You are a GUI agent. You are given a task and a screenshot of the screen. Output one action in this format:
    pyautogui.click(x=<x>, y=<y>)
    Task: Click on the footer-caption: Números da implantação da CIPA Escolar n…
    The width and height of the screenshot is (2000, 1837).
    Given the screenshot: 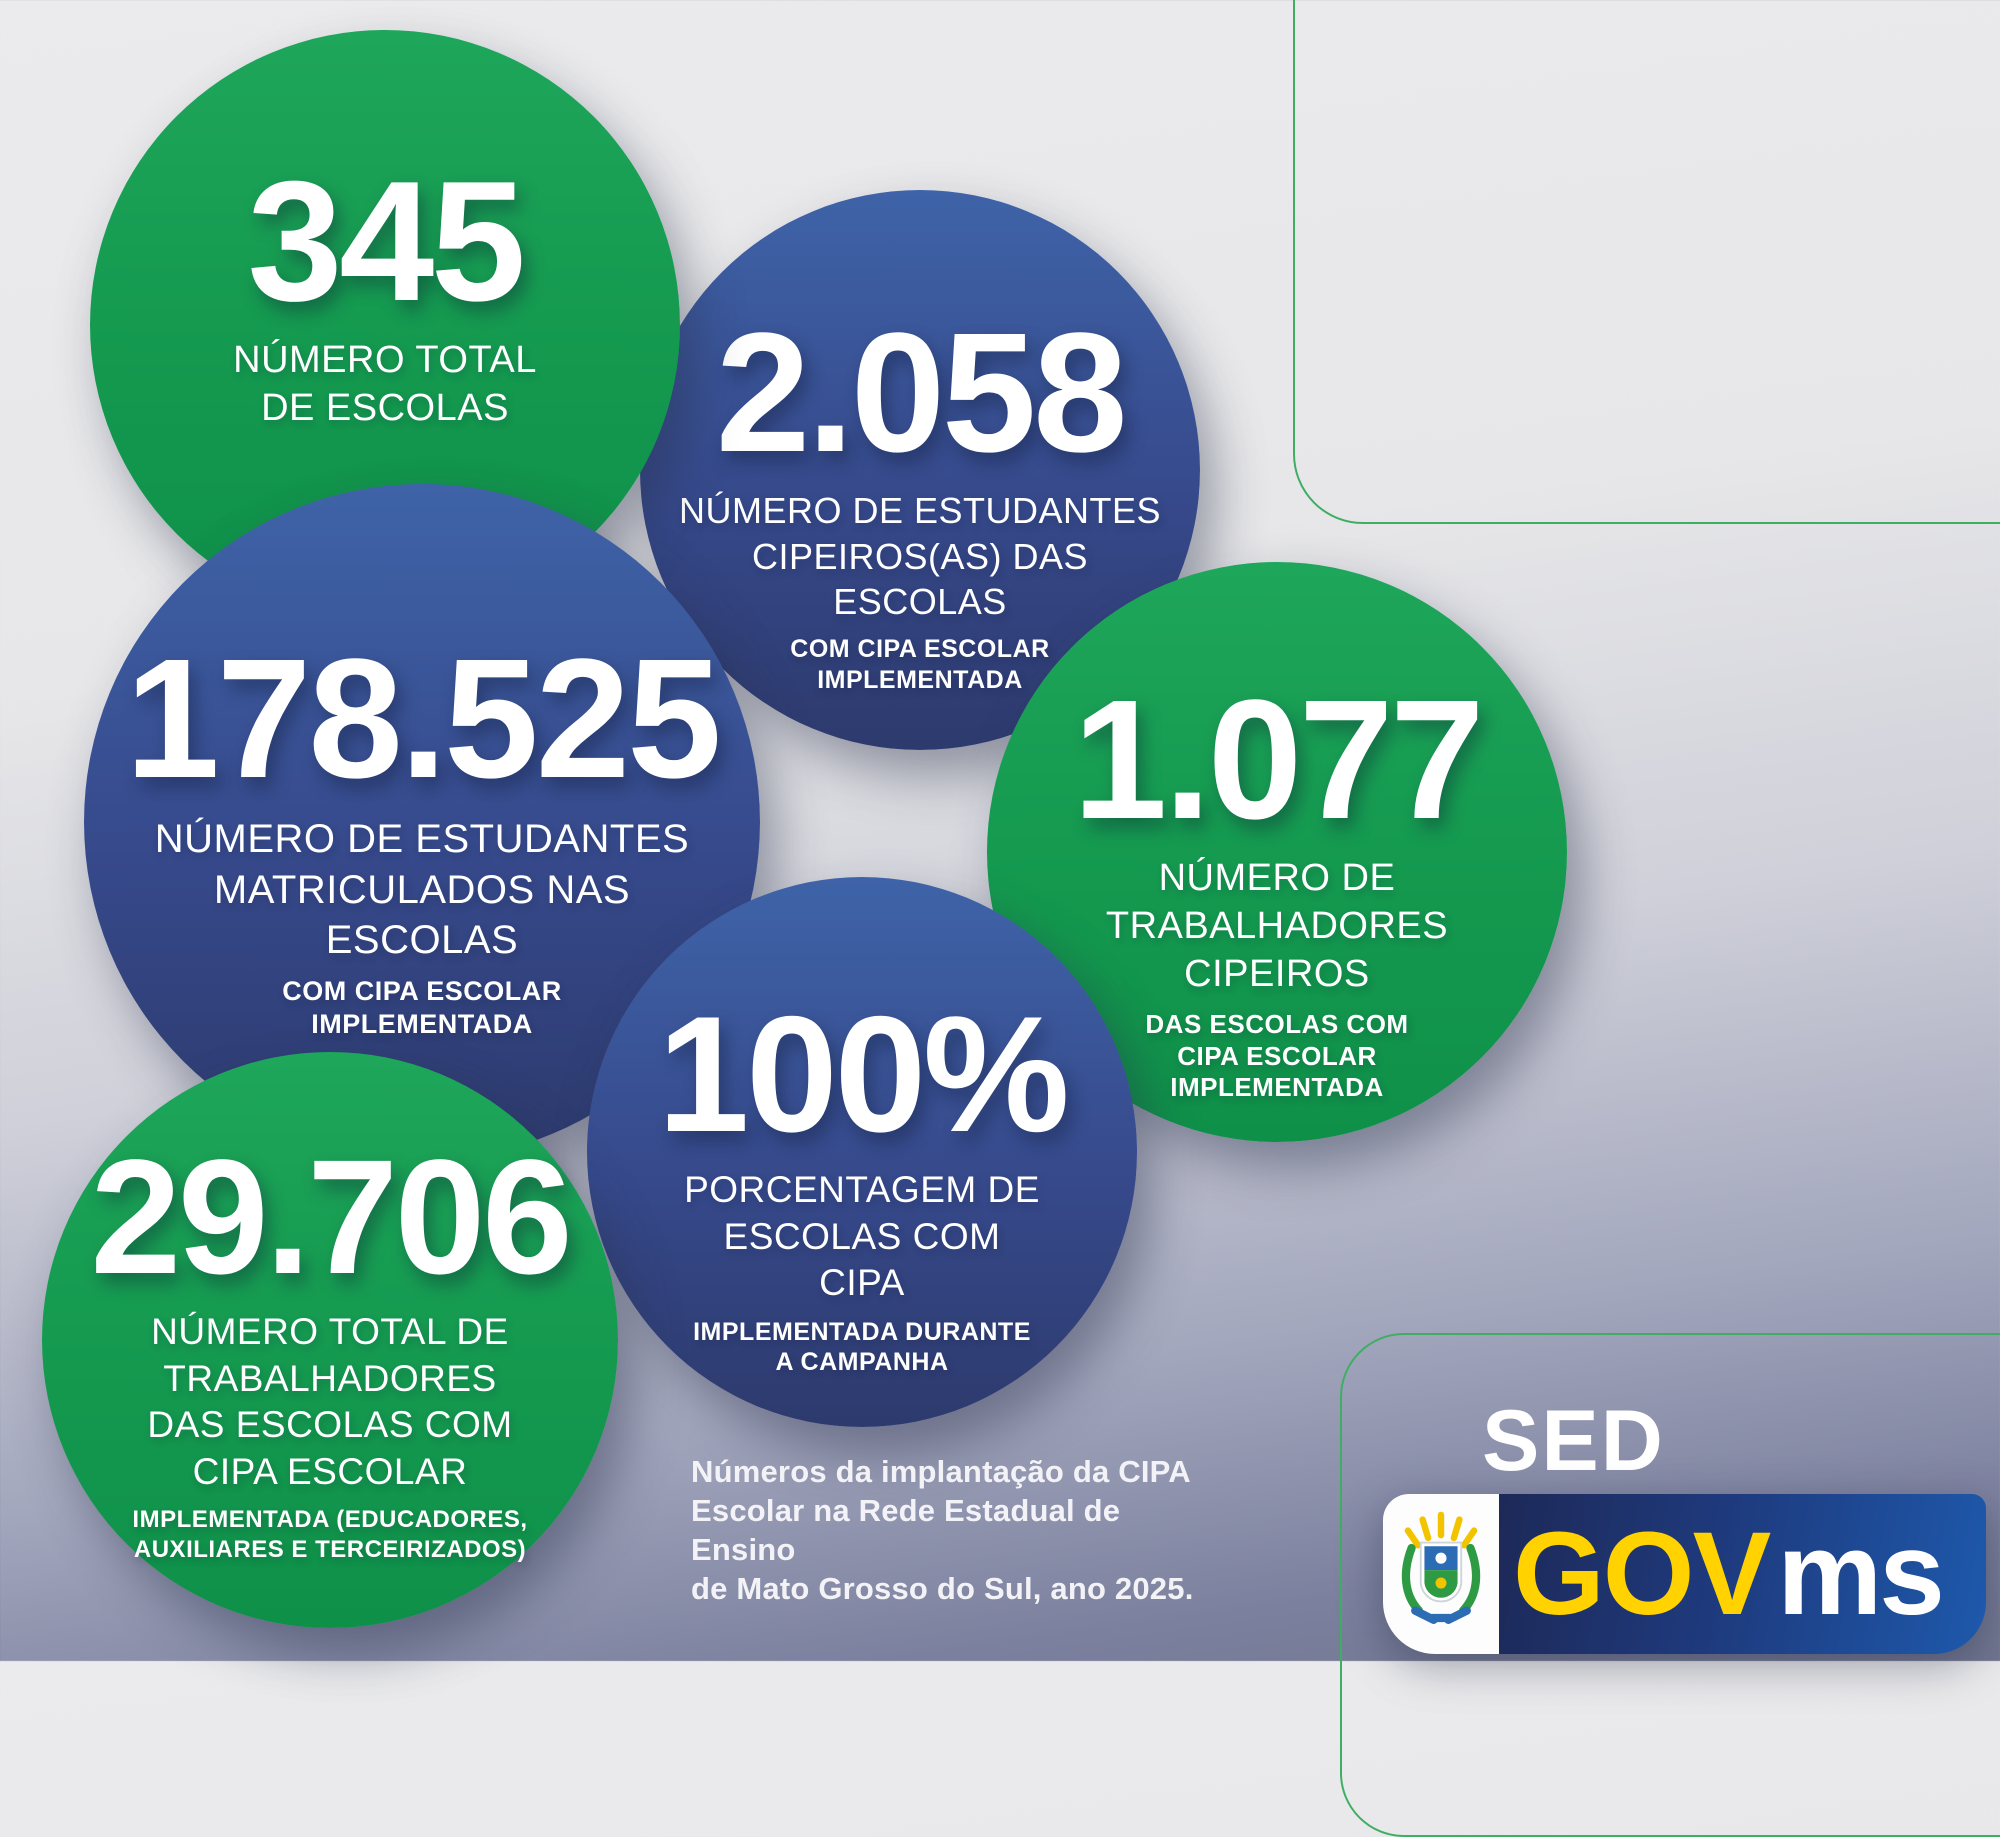 What is the action you would take?
    pyautogui.click(x=942, y=1530)
    